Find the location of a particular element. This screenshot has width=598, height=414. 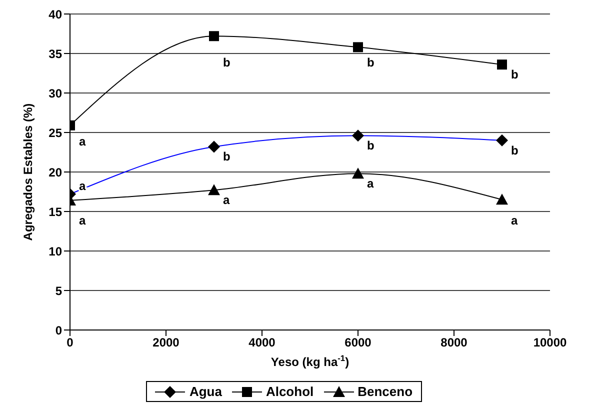

y-tick-label: 40 is located at coordinates (55, 14).